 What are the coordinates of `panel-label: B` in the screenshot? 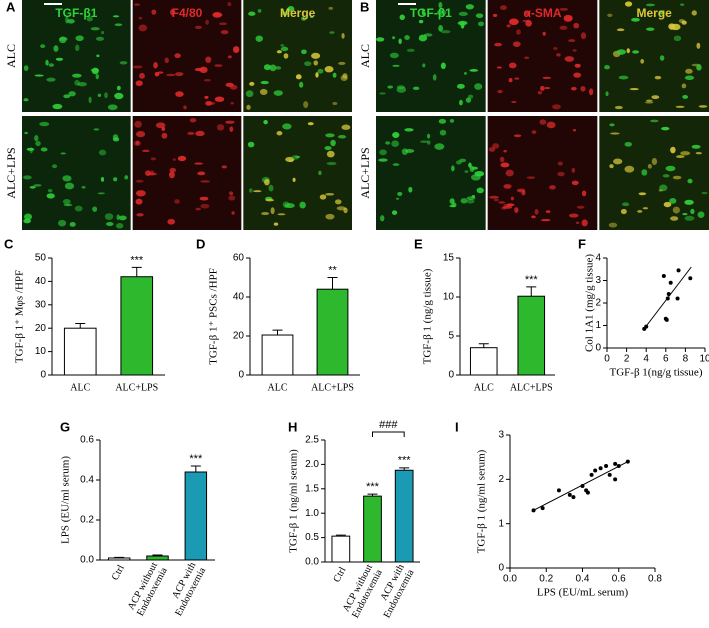 It's located at (364, 7).